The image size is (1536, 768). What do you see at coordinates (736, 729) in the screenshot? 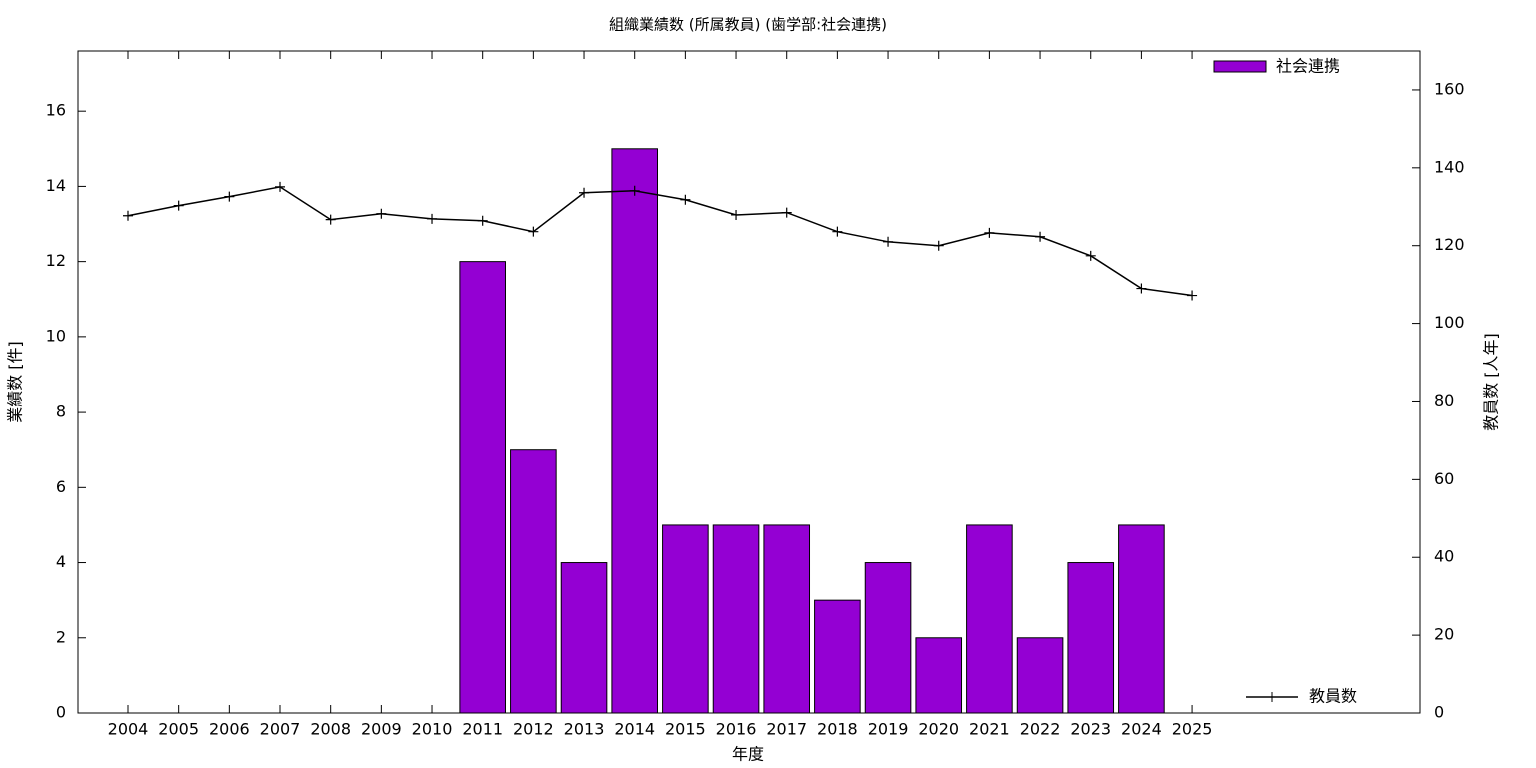
I see `x-tick-label: 2016` at bounding box center [736, 729].